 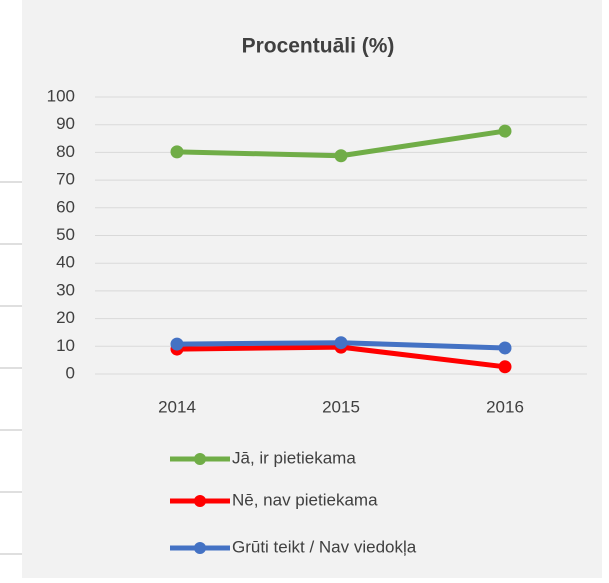 What do you see at coordinates (65, 206) in the screenshot?
I see `y-tick-label: 60` at bounding box center [65, 206].